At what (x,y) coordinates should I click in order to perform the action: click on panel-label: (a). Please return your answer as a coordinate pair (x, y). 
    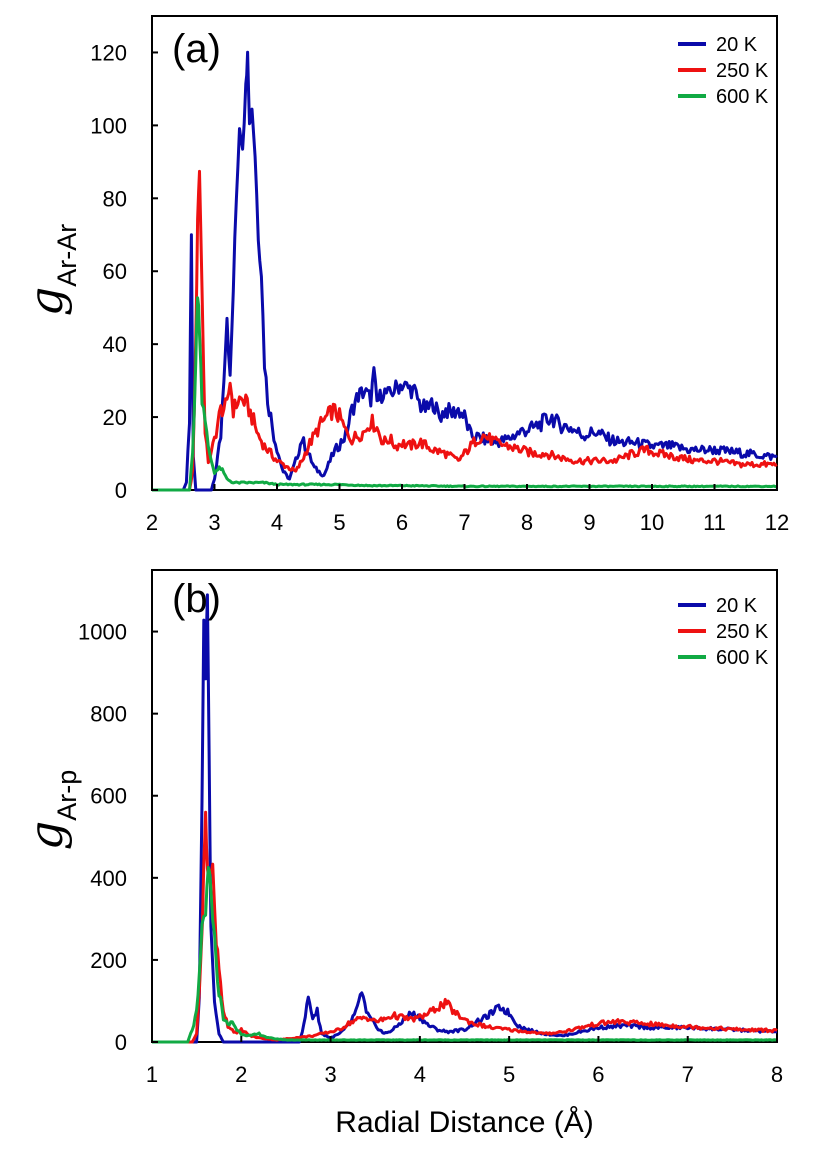
    Looking at the image, I should click on (196, 49).